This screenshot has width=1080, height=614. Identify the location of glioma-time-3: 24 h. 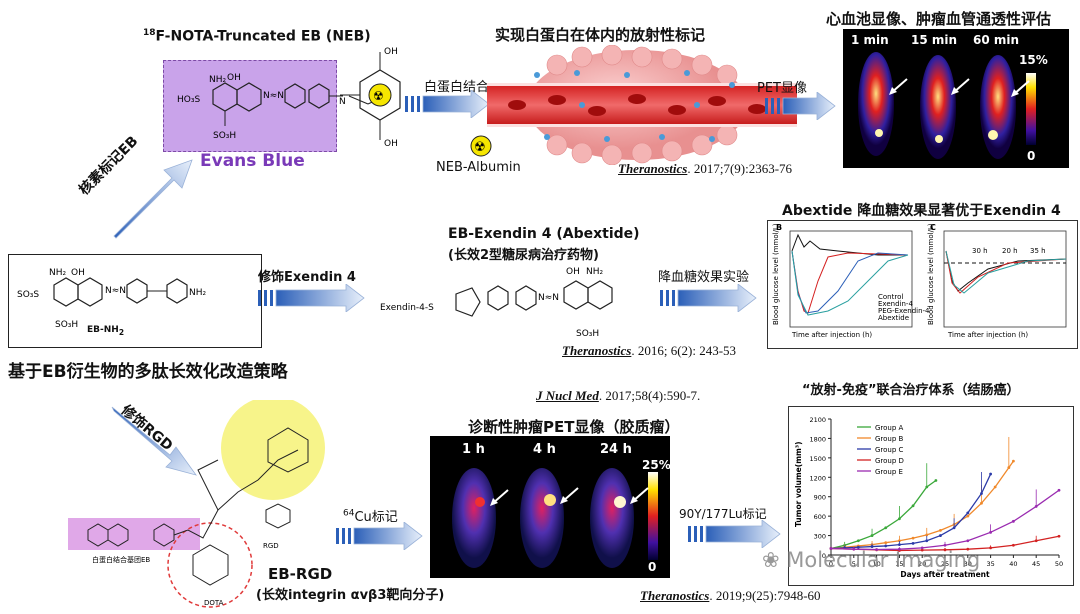
(616, 449).